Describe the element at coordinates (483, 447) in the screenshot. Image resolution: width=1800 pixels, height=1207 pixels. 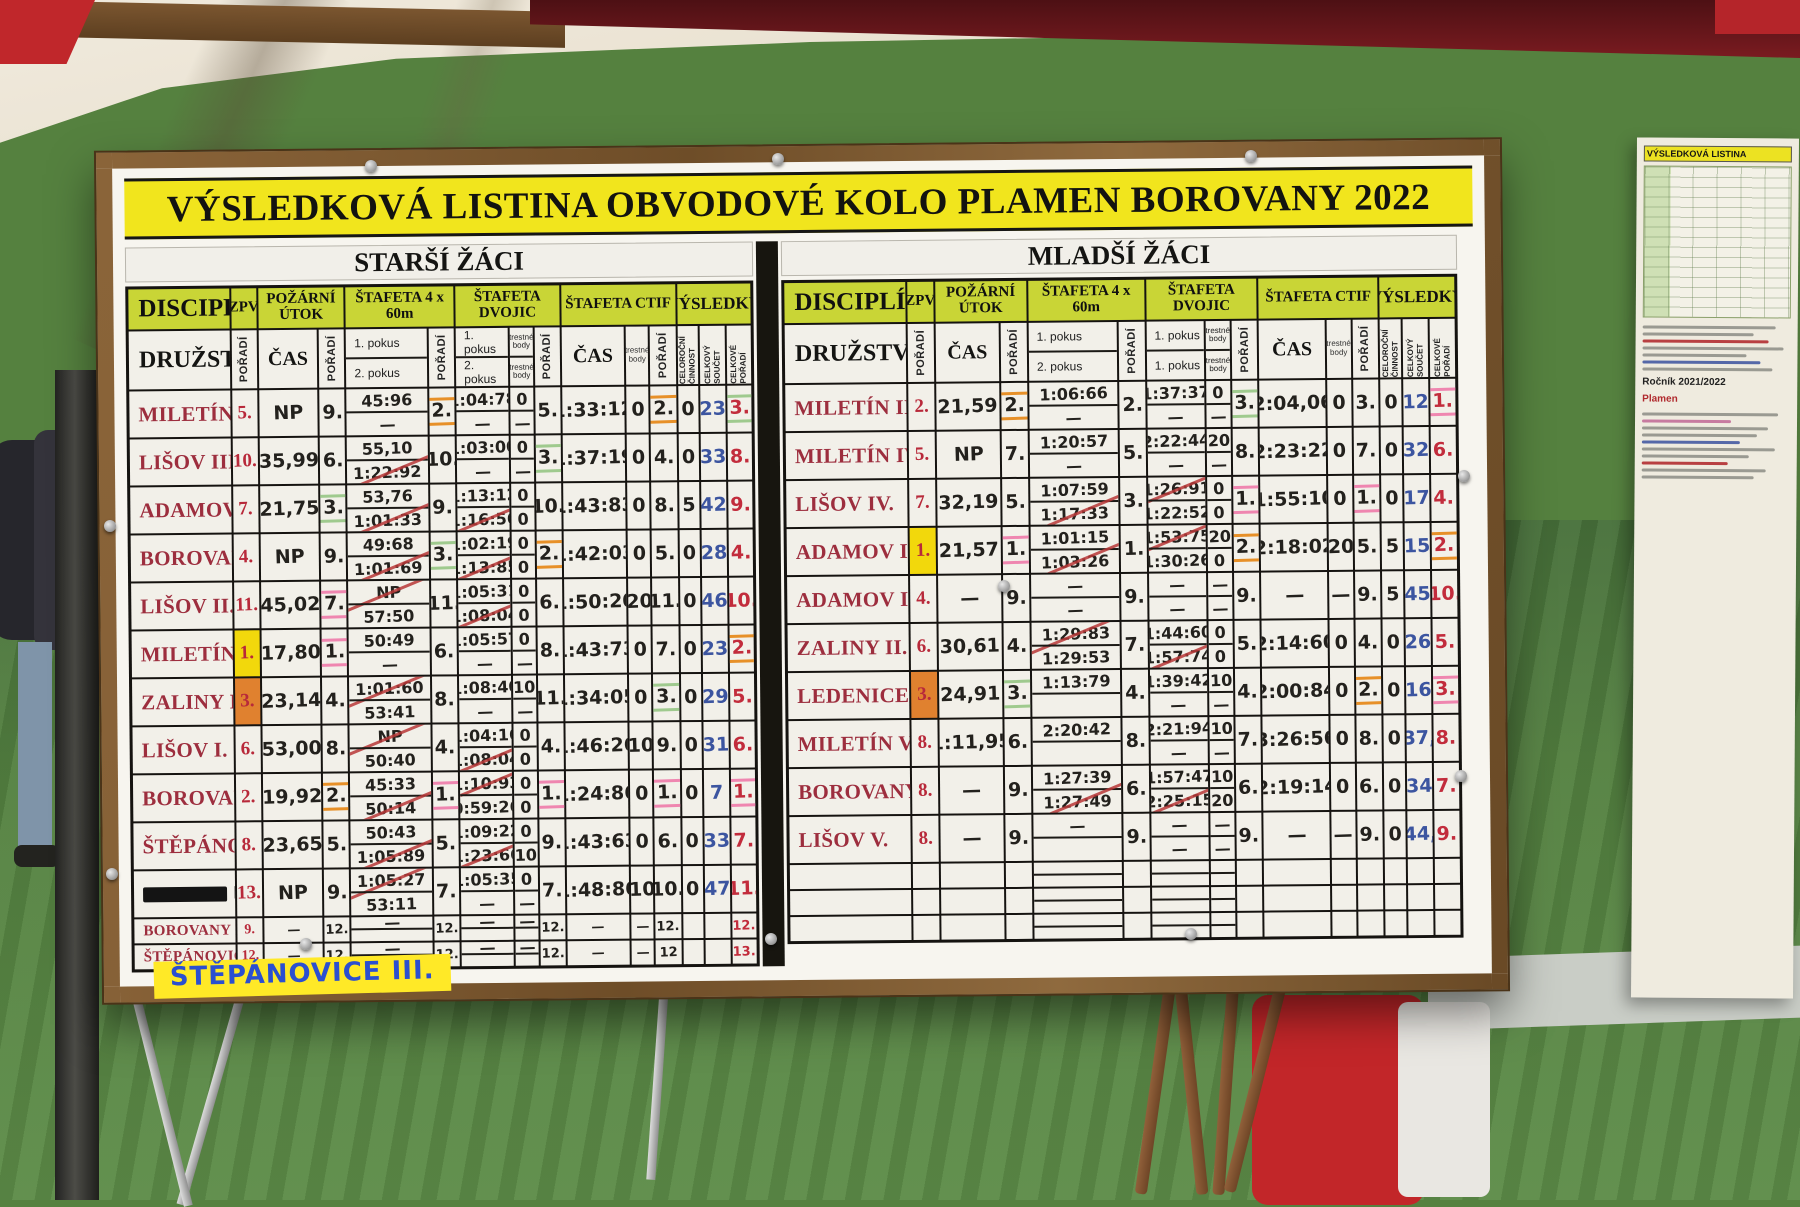
I see `value: 1:03:00` at that location.